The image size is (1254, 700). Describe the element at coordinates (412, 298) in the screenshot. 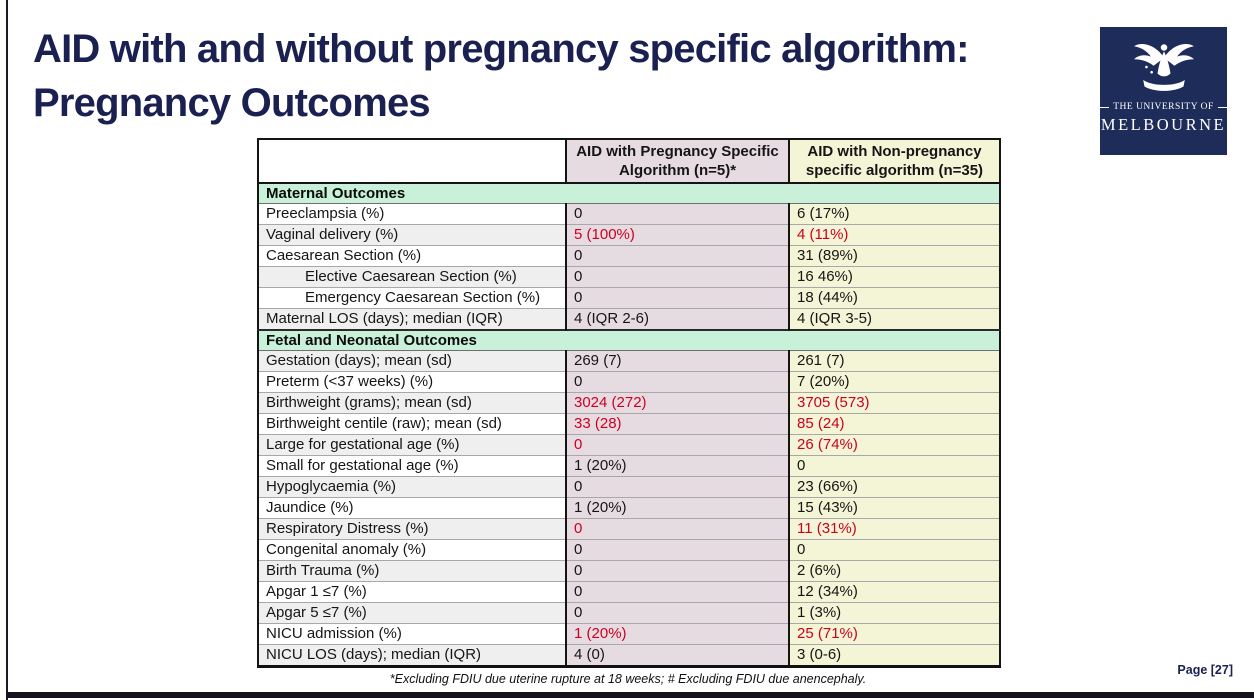

I see `row-label: Emergency Caesarean Section (%)` at that location.